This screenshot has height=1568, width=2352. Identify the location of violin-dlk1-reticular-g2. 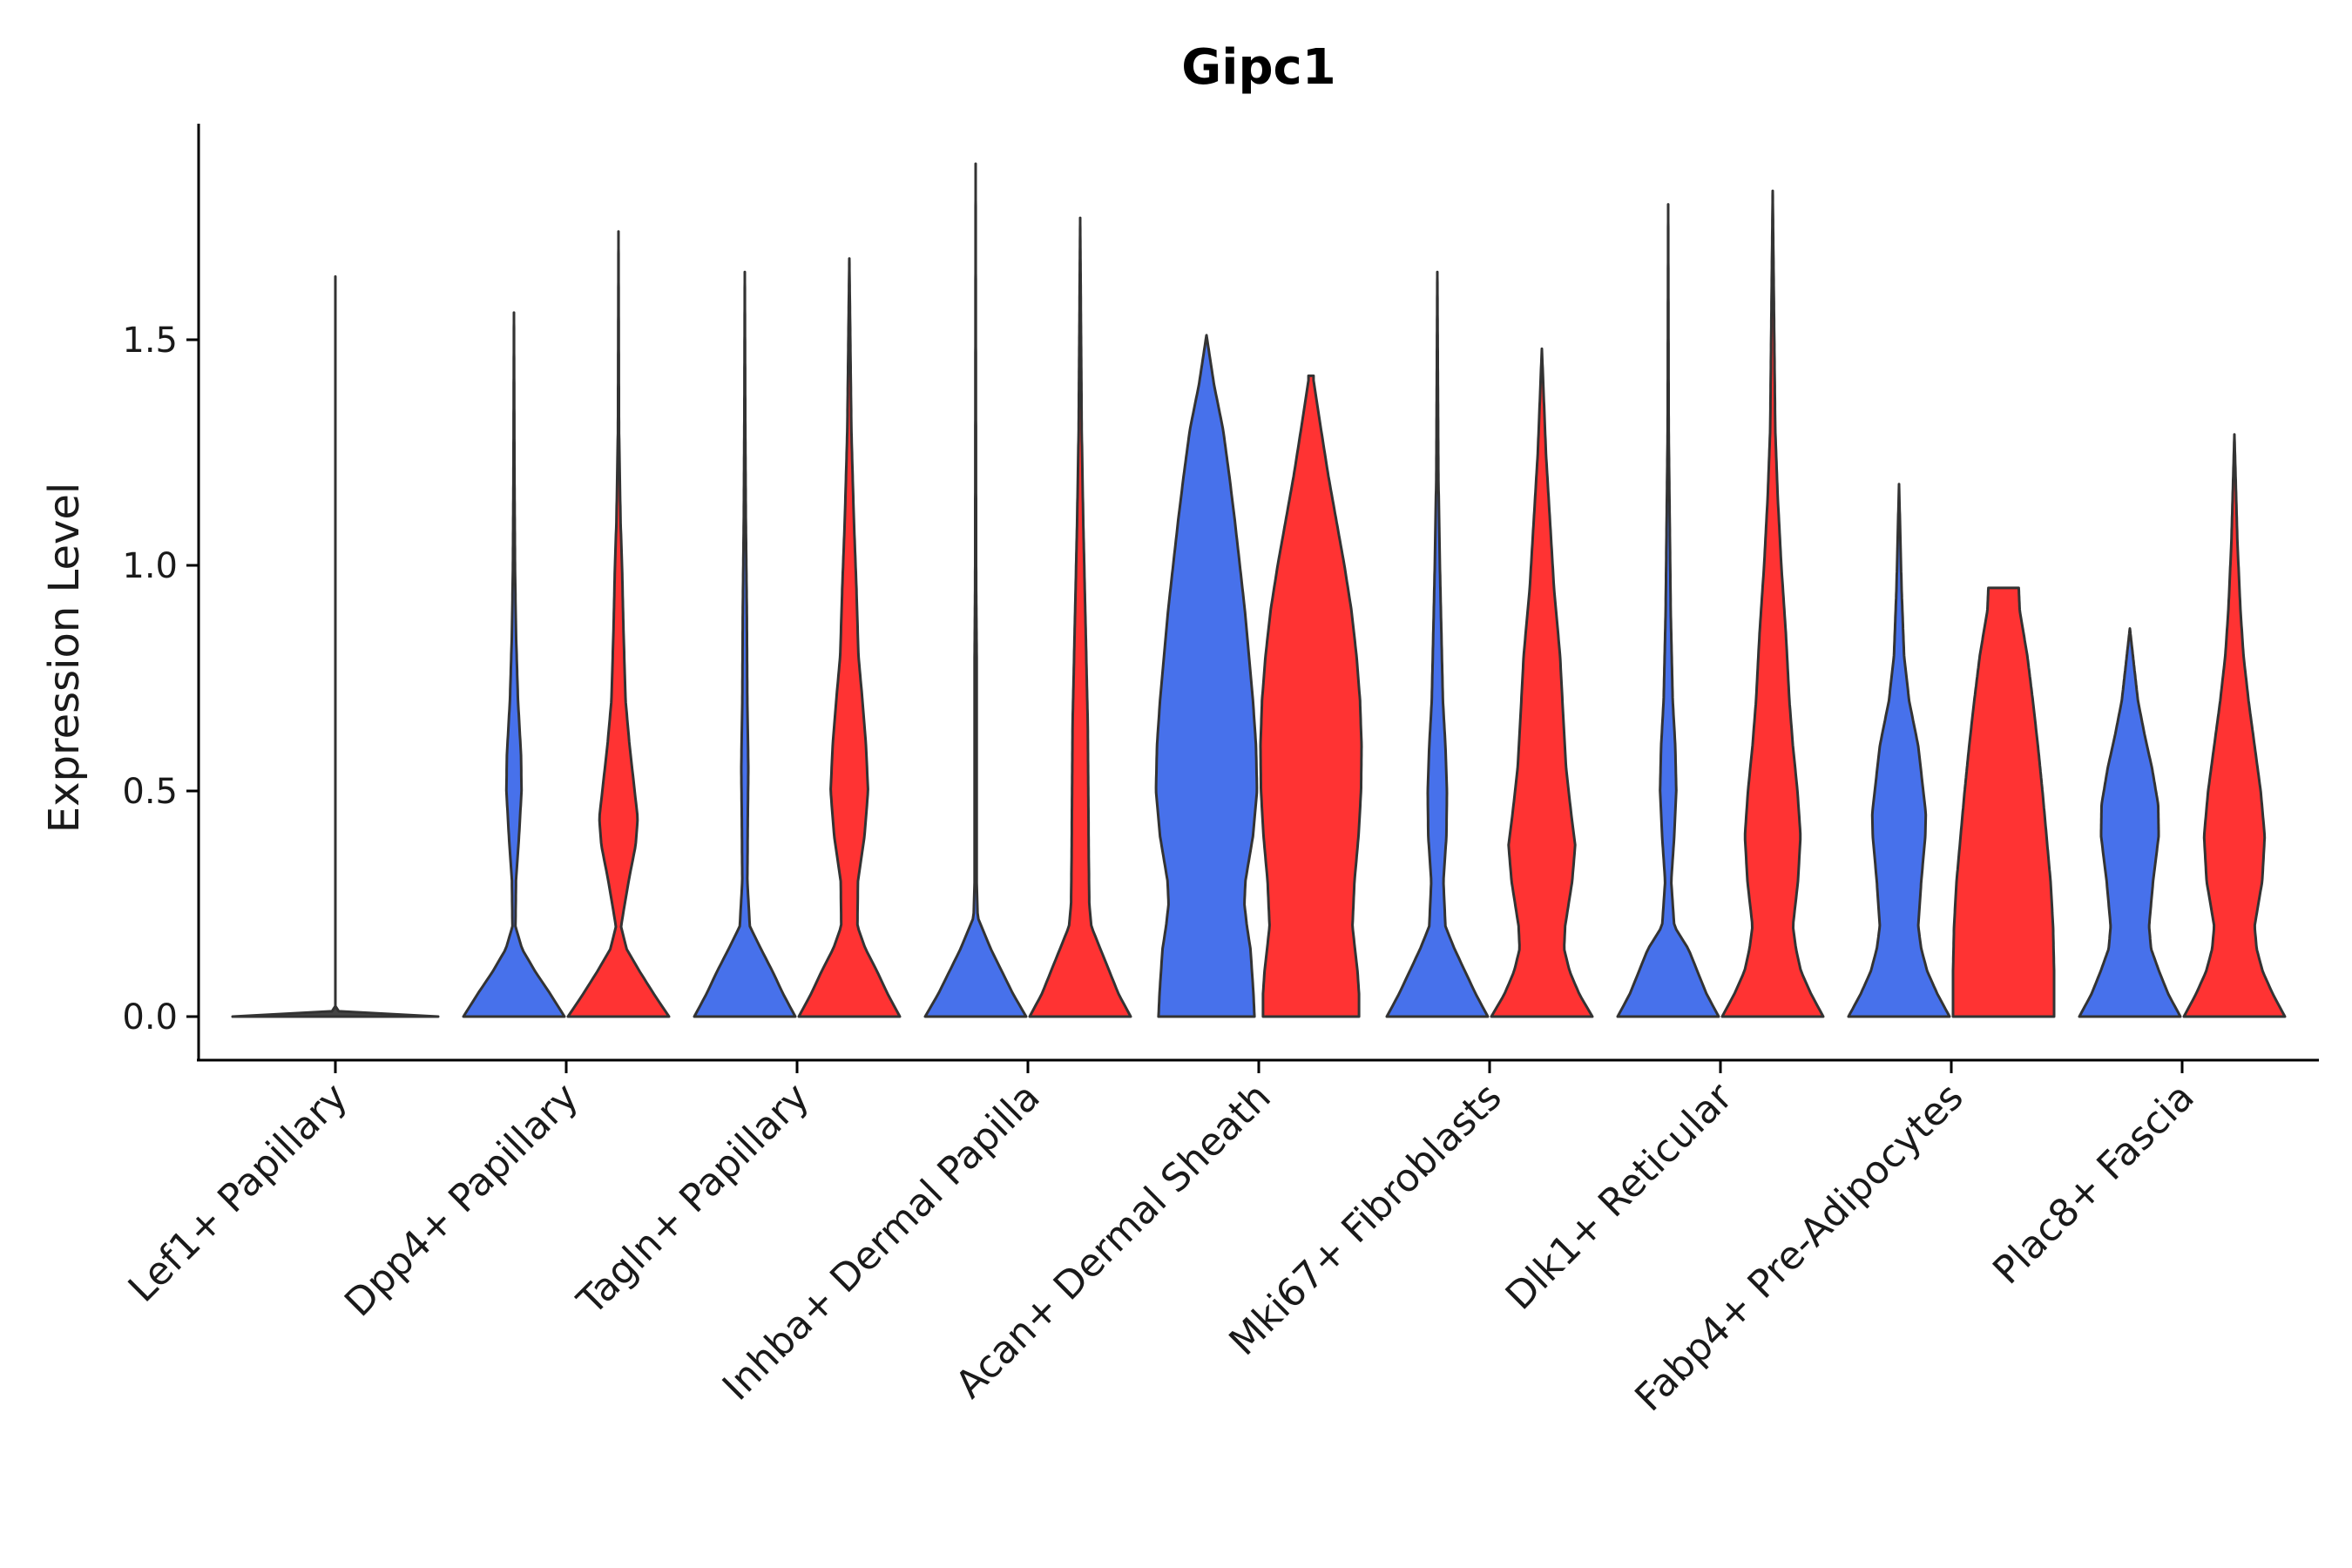
(1772, 603).